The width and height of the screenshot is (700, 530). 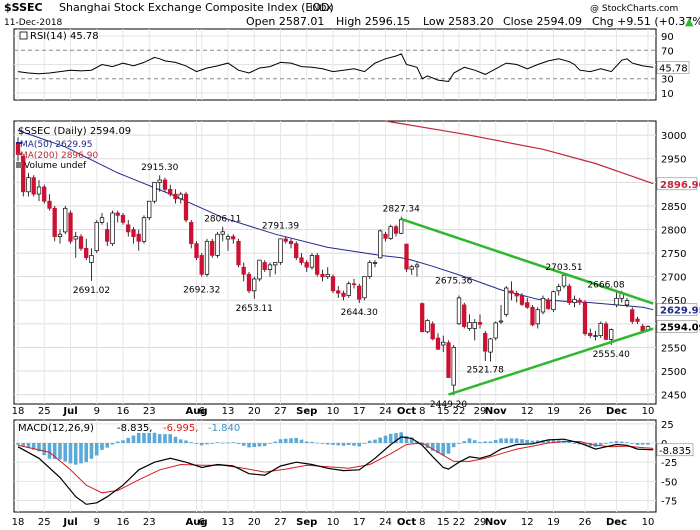 What do you see at coordinates (201, 290) in the screenshot?
I see `price-annotation: 2692.32` at bounding box center [201, 290].